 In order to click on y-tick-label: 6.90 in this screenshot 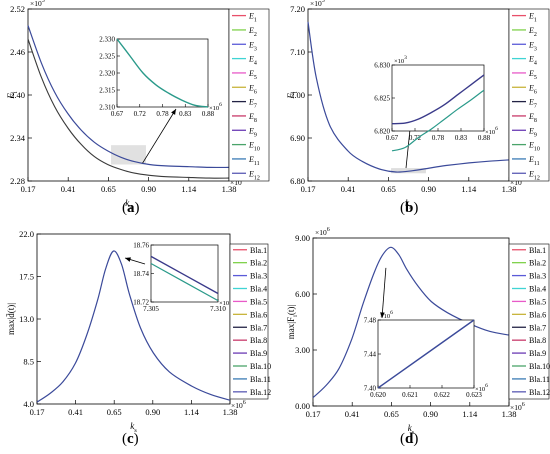, I will do `click(297, 138)`.